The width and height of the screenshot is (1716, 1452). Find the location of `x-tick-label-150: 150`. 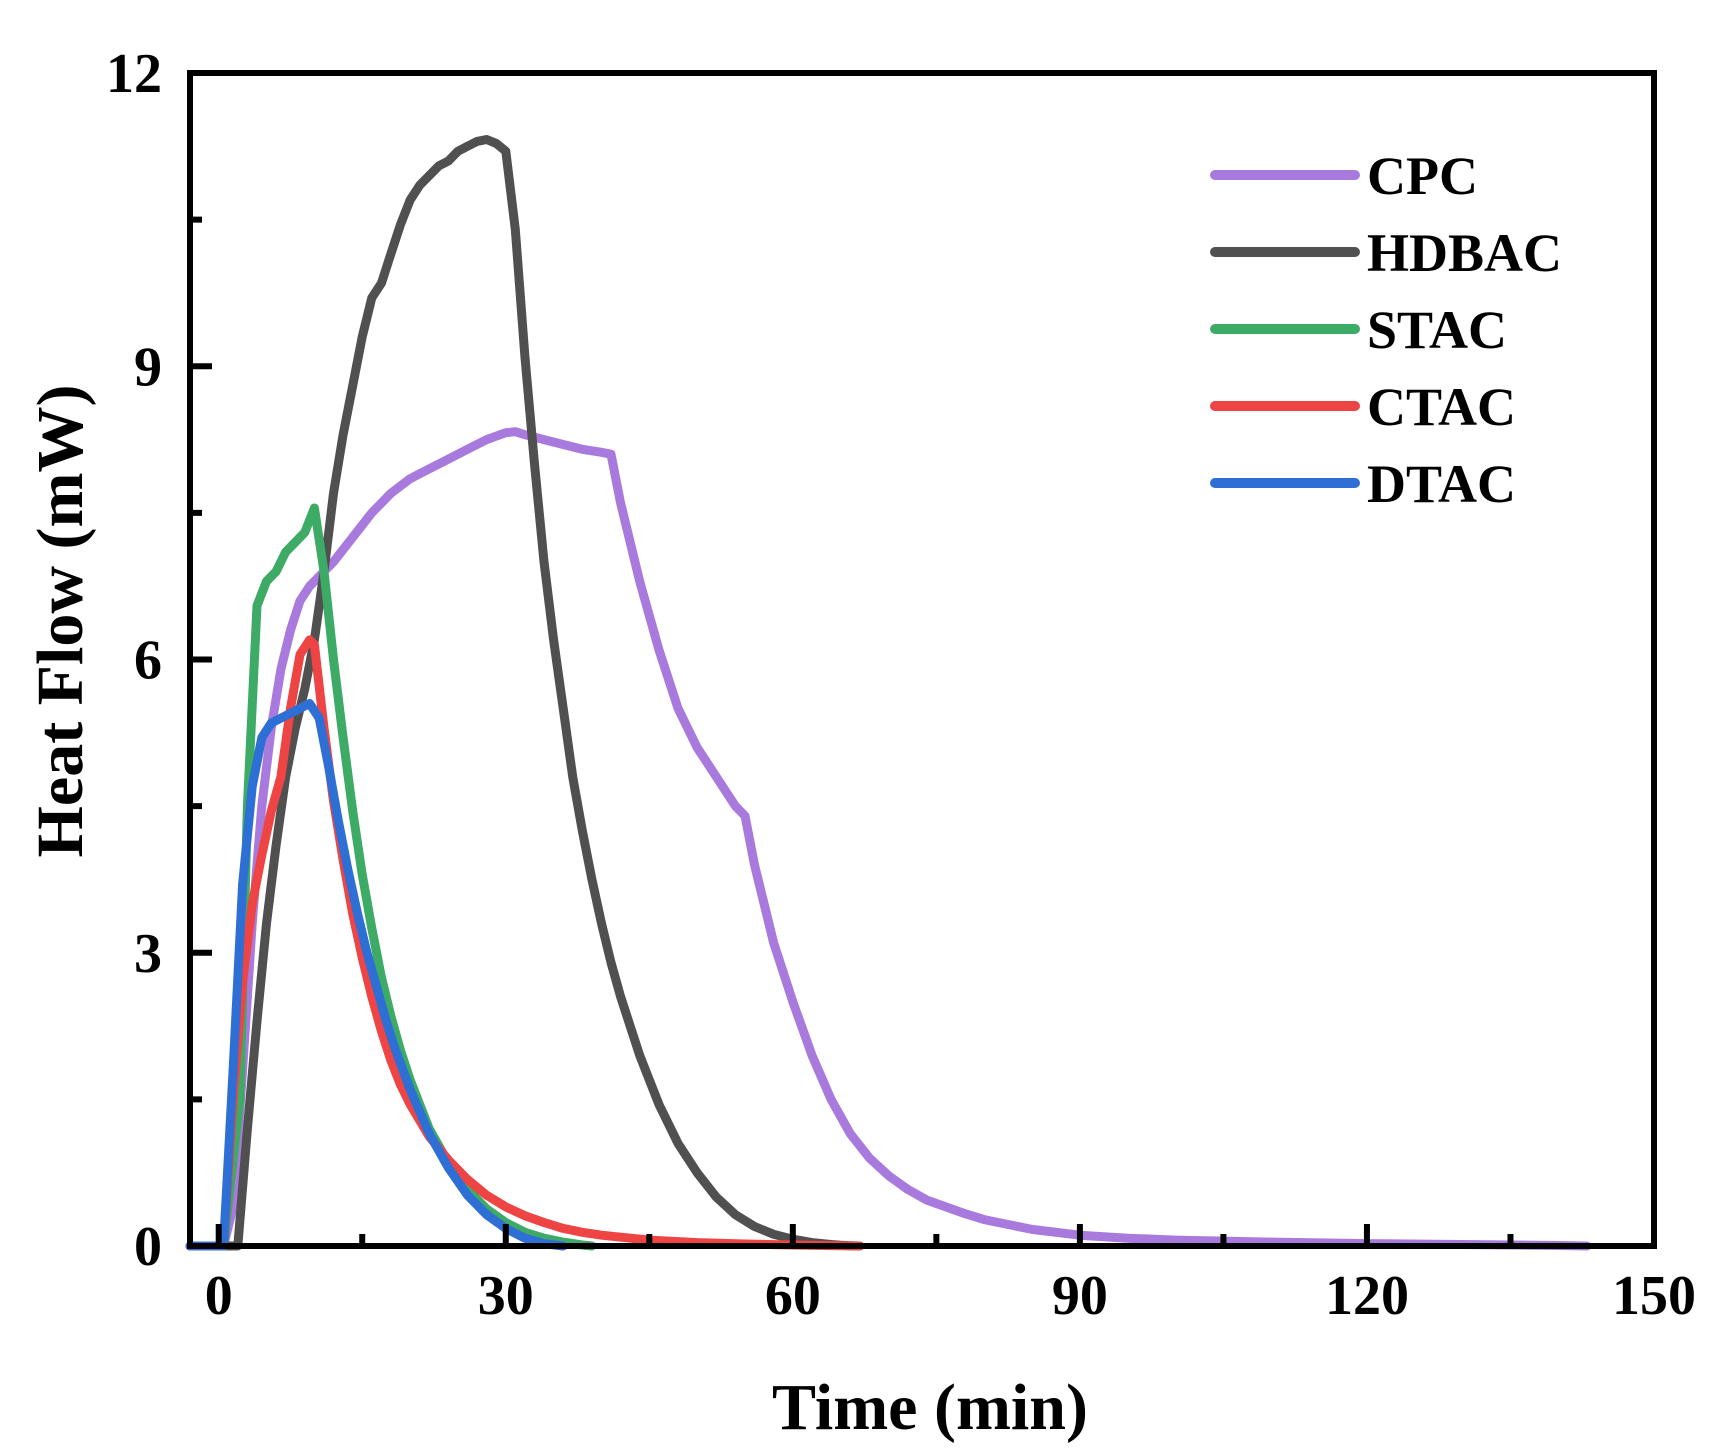

x-tick-label-150: 150 is located at coordinates (1654, 1296).